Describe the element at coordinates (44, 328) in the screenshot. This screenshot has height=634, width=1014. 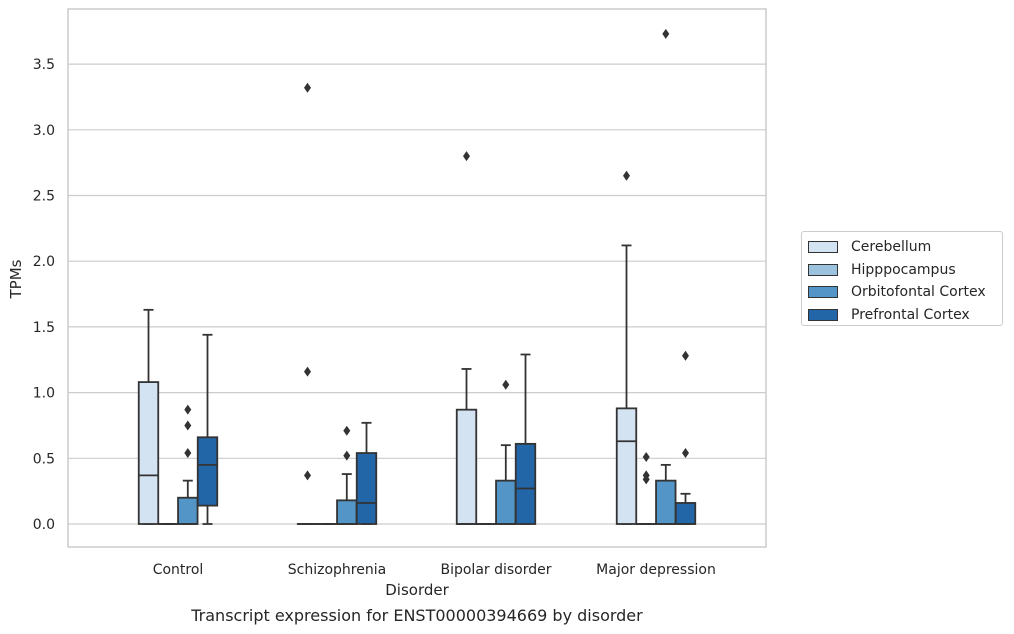
I see `y-tick-label: 1.5` at that location.